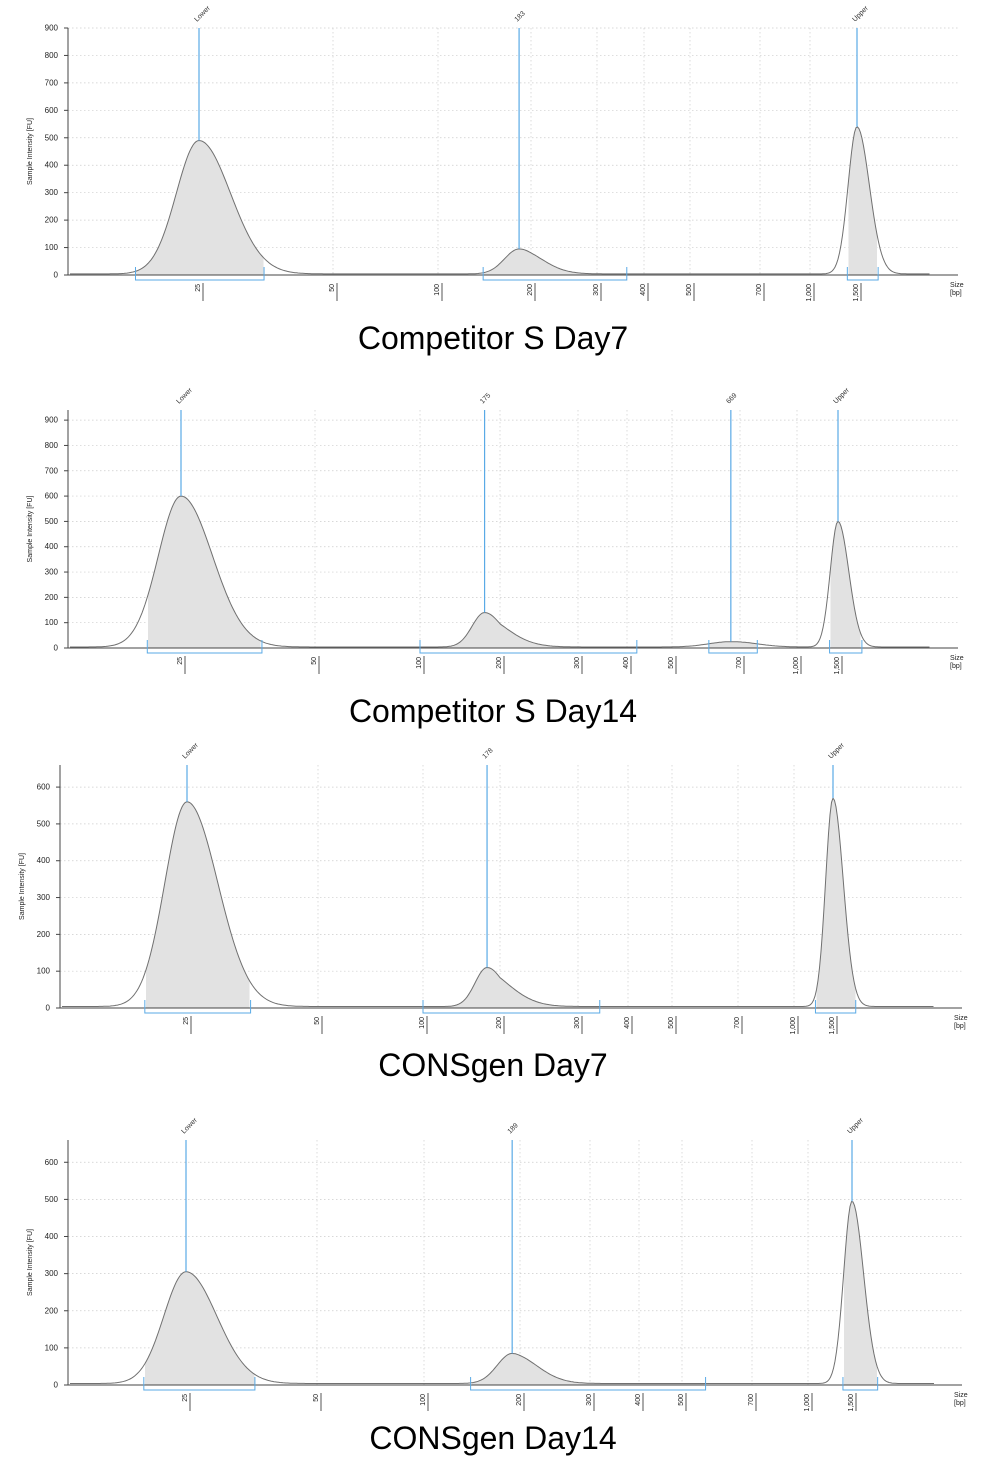  What do you see at coordinates (52, 445) in the screenshot?
I see `y-tick-label: 800` at bounding box center [52, 445].